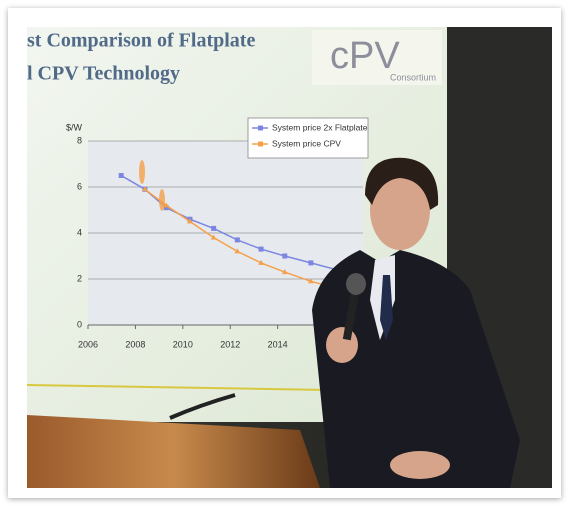  I want to click on logo: cPV, so click(365, 56).